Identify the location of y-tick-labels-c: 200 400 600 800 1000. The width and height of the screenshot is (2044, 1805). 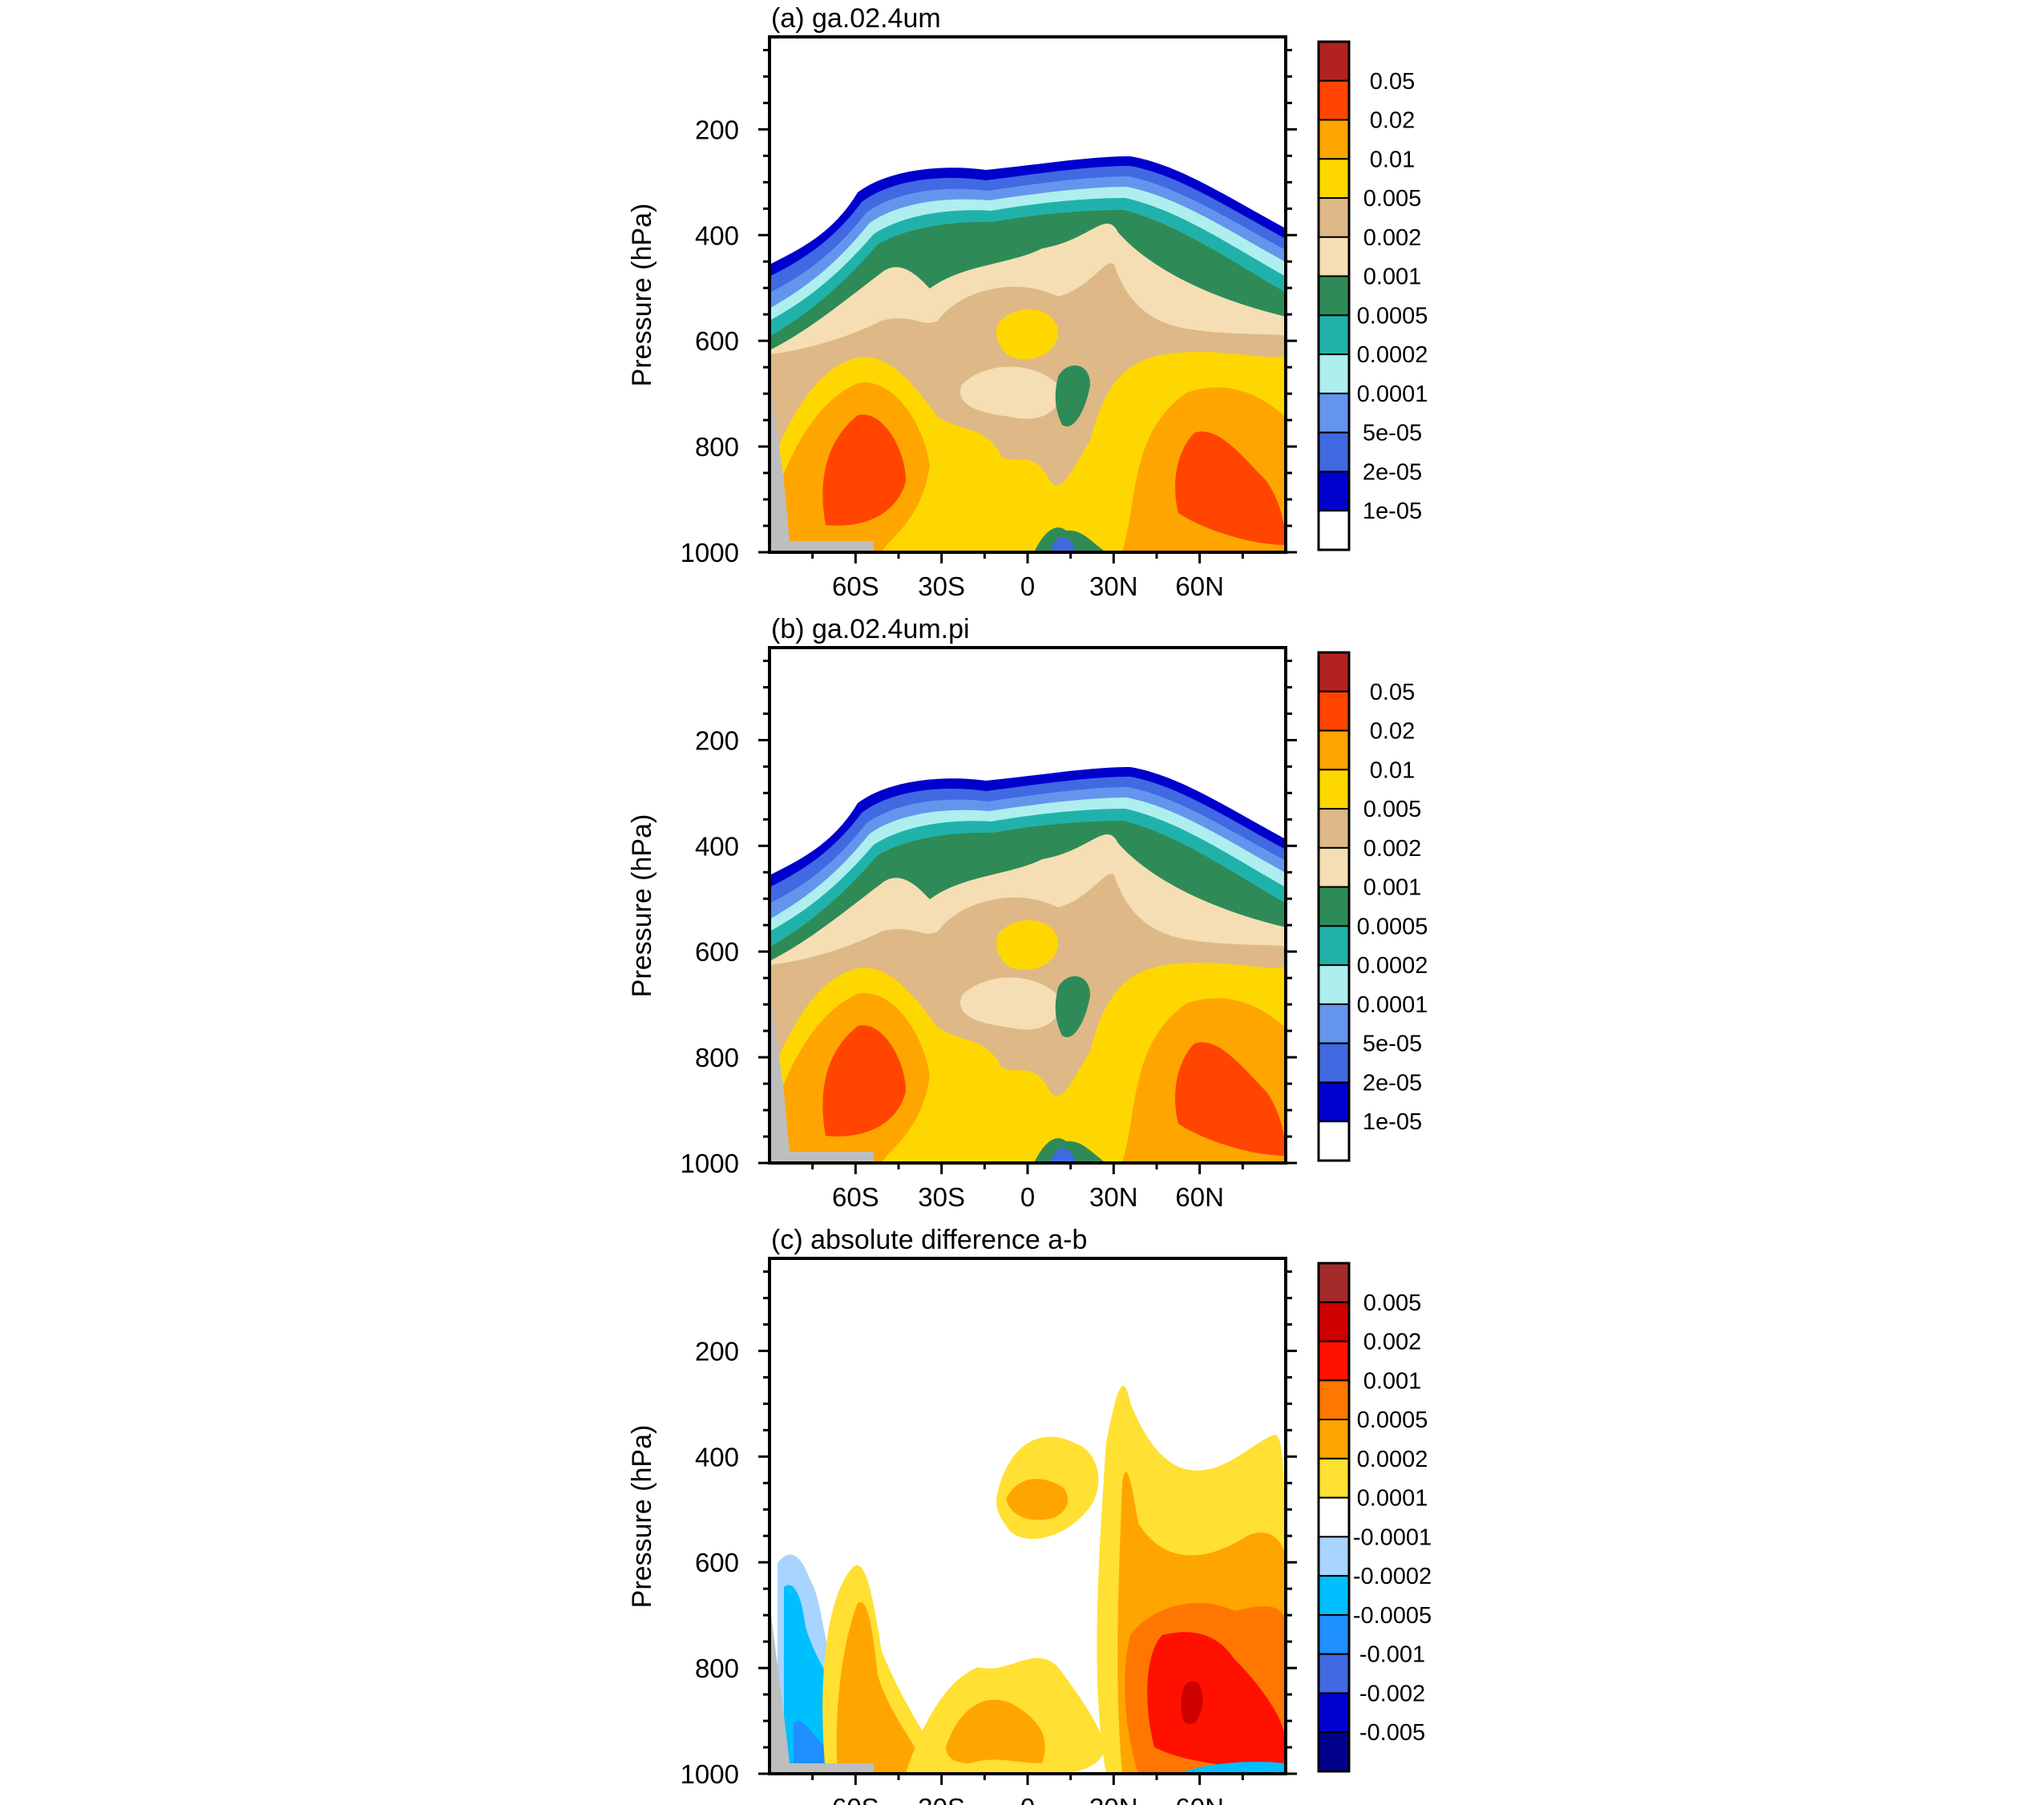
(710, 1562).